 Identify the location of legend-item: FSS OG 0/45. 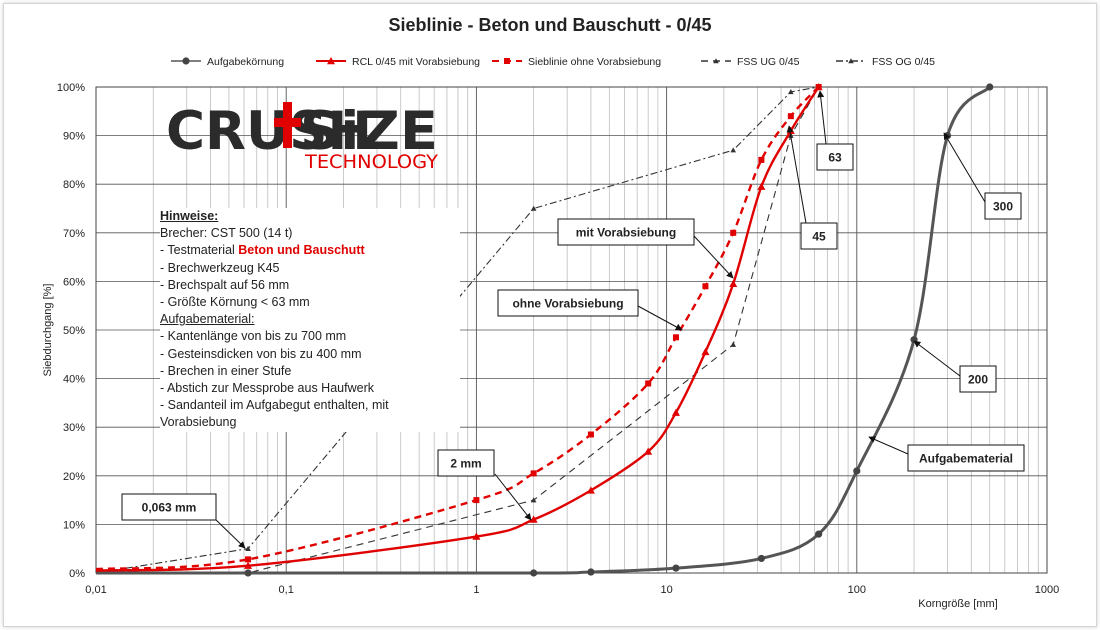
(885, 62).